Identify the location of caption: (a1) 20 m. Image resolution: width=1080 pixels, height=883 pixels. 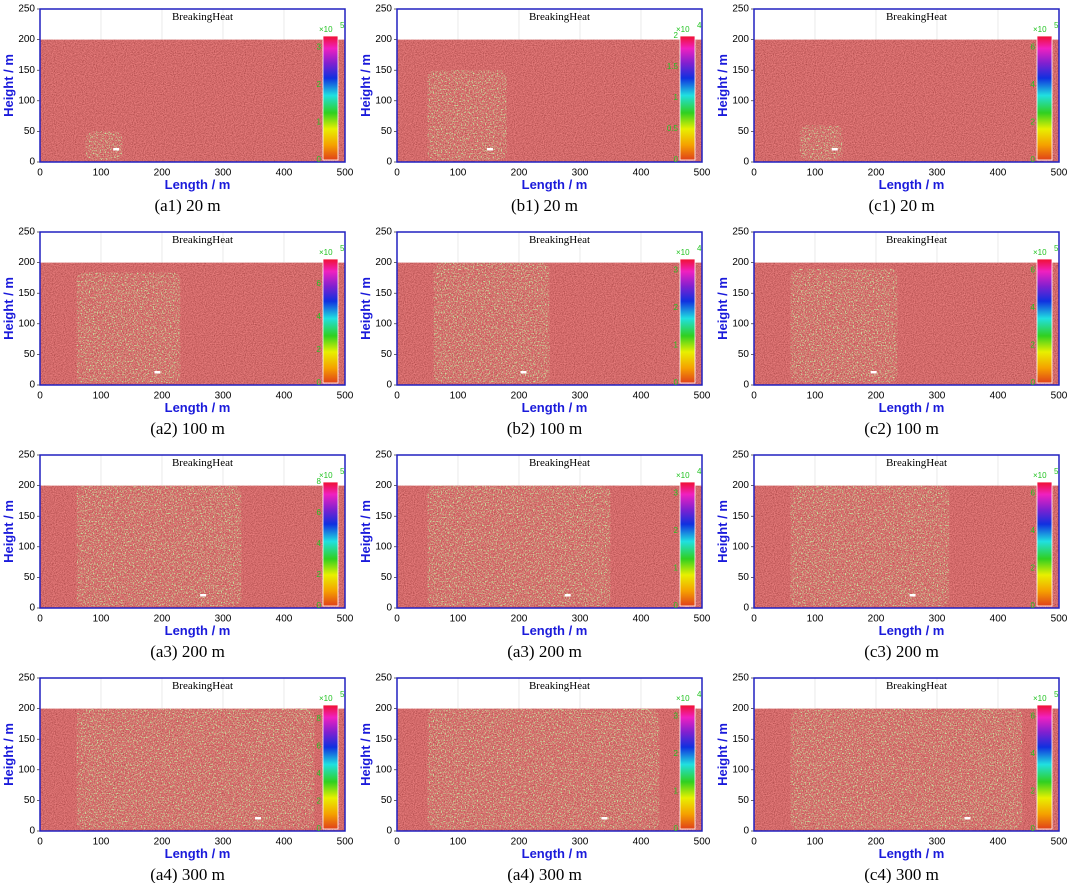
(187, 205).